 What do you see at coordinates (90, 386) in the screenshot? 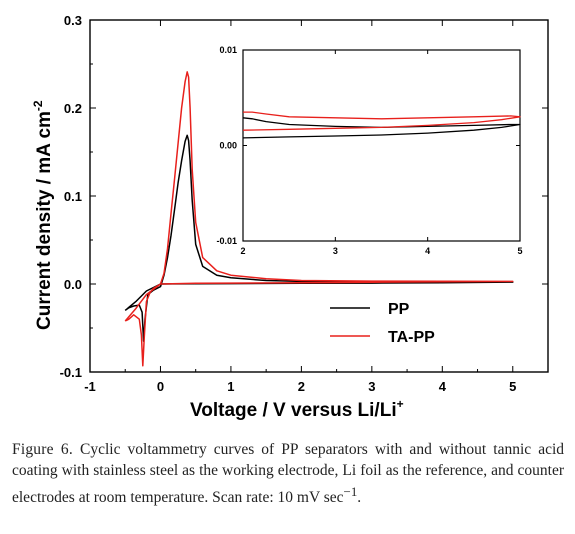
I see `main-x-tick-label: -1` at bounding box center [90, 386].